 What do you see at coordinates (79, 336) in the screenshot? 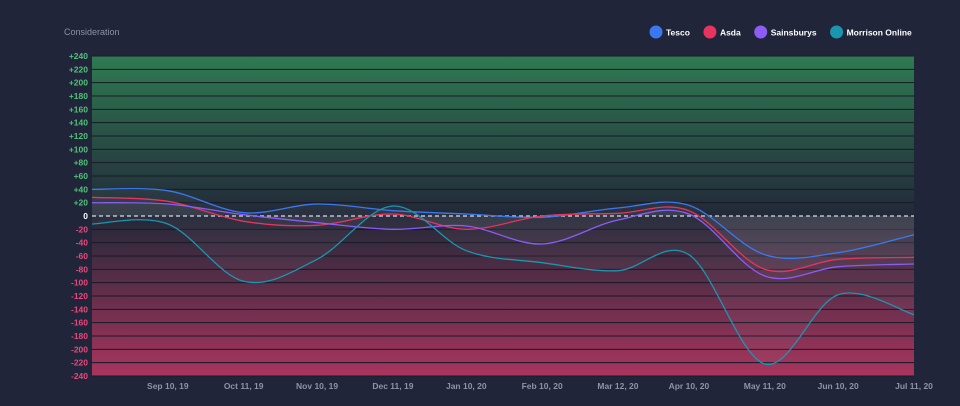
I see `y-tick-label: -180` at bounding box center [79, 336].